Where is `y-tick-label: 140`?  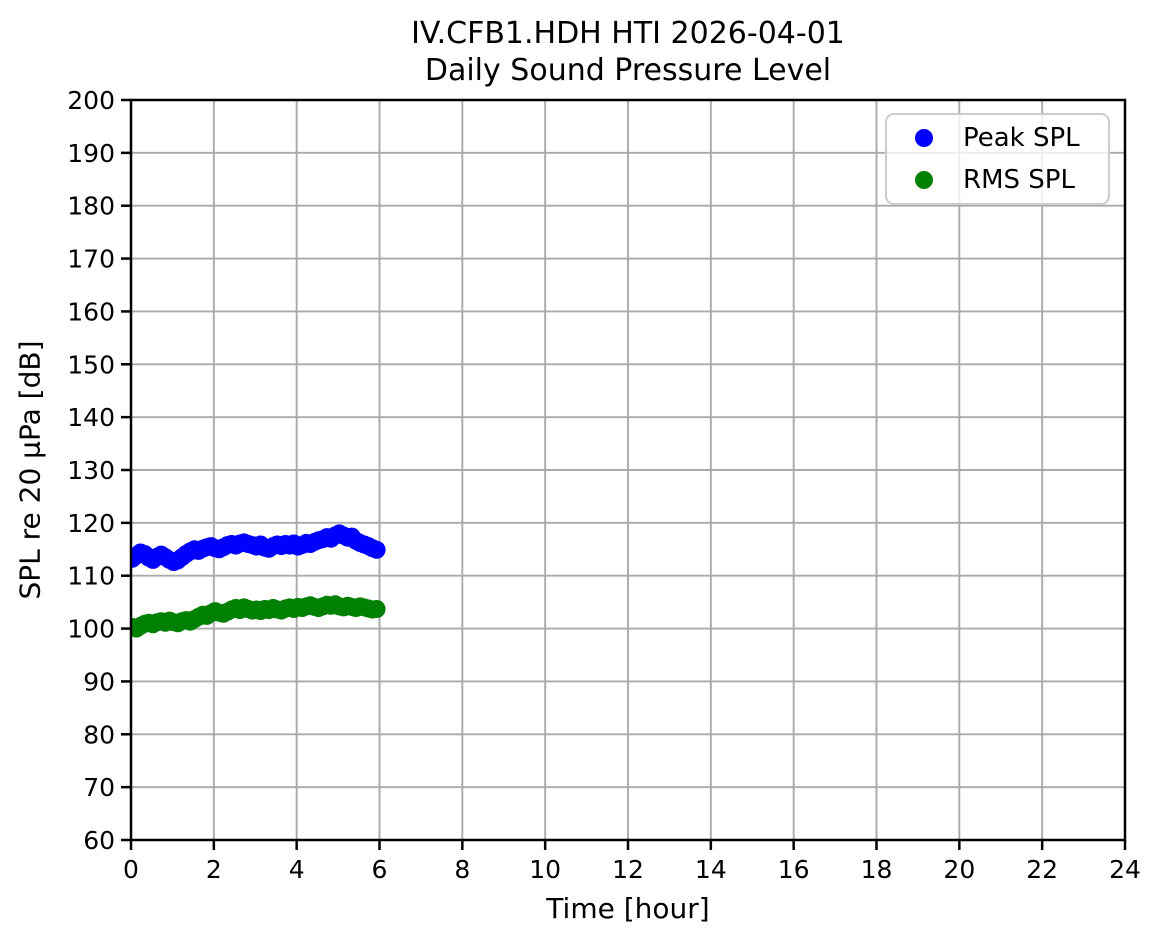 y-tick-label: 140 is located at coordinates (91, 417).